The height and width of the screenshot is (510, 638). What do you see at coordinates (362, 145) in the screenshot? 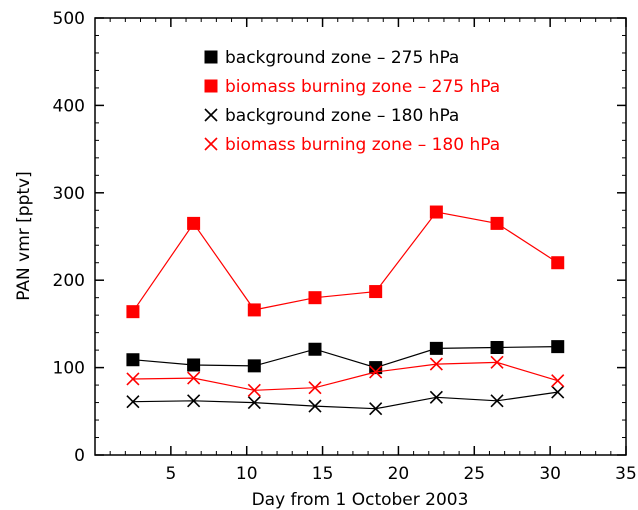
I see `legend-label: biomass burning zone – 180 hPa` at bounding box center [362, 145].